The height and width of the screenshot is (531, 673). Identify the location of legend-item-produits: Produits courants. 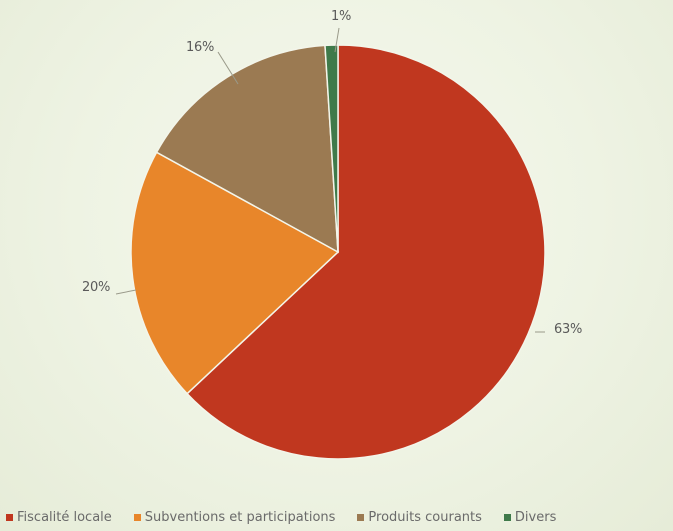
(419, 517).